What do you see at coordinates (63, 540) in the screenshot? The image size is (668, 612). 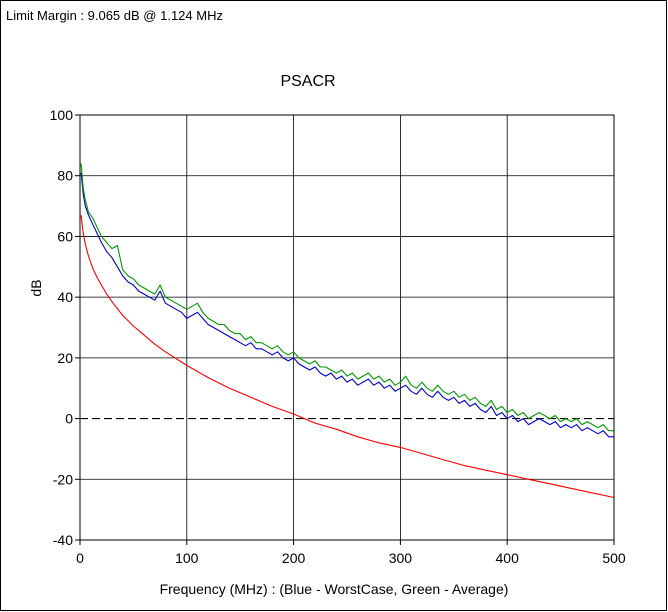 I see `y-tick-label: -40` at bounding box center [63, 540].